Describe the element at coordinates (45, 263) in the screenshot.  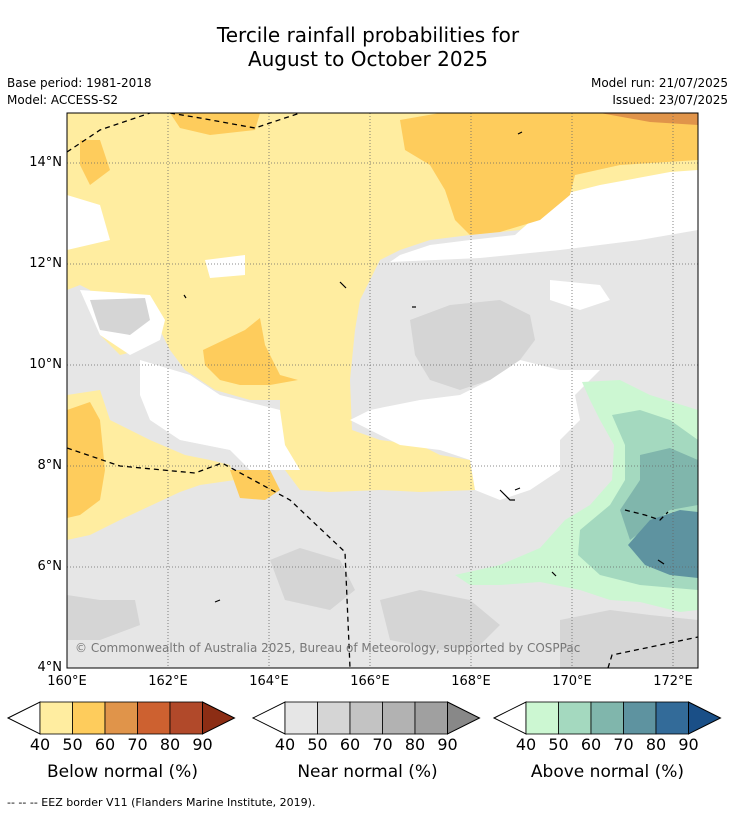
I see `latitude-label: 12°N` at that location.